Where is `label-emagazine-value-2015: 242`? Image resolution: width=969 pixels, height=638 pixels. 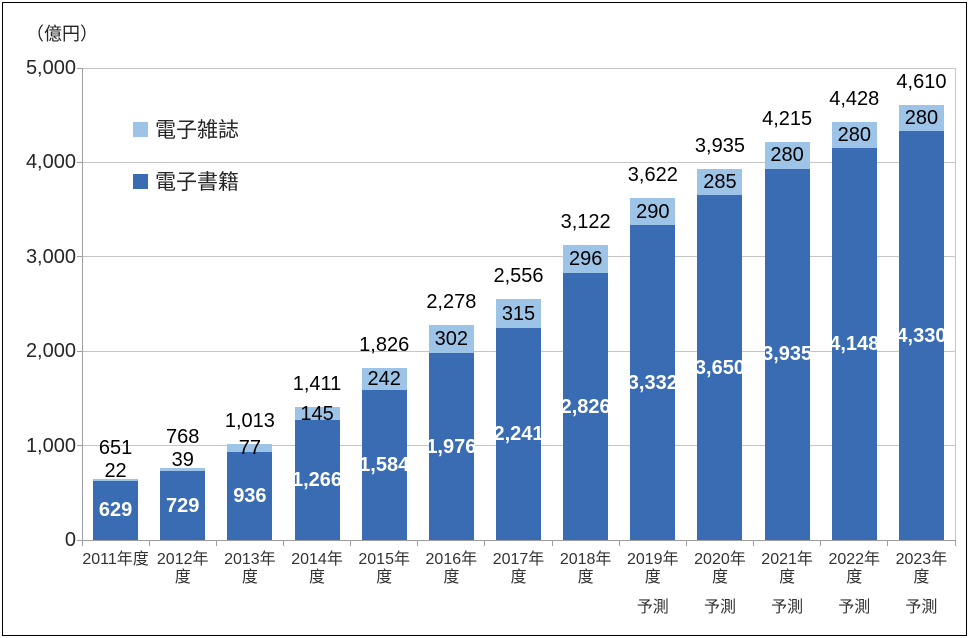 label-emagazine-value-2015: 242 is located at coordinates (384, 379).